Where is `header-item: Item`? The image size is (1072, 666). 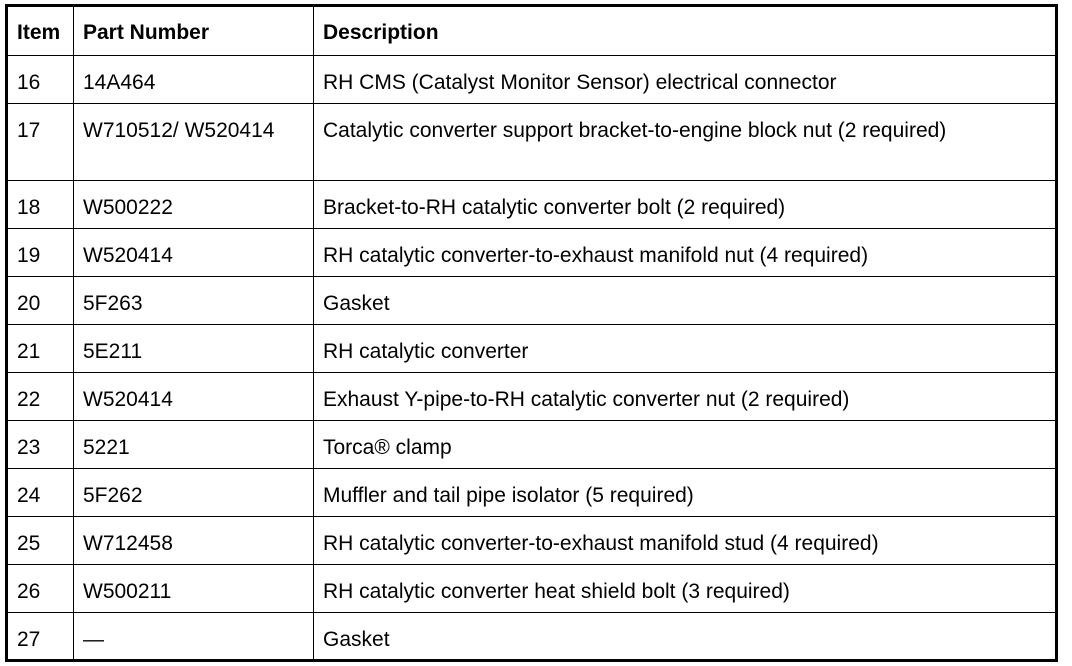
header-item: Item is located at coordinates (40, 30).